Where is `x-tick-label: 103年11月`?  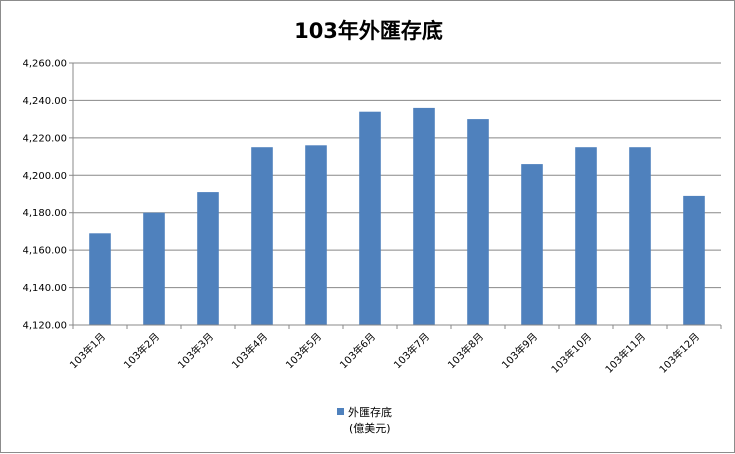 x-tick-label: 103年11月 is located at coordinates (625, 353).